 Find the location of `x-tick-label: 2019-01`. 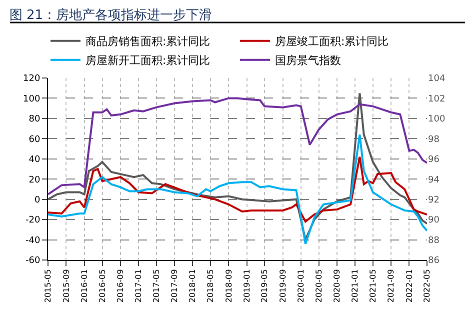

x-tick-label: 2019-01 is located at coordinates (247, 286).